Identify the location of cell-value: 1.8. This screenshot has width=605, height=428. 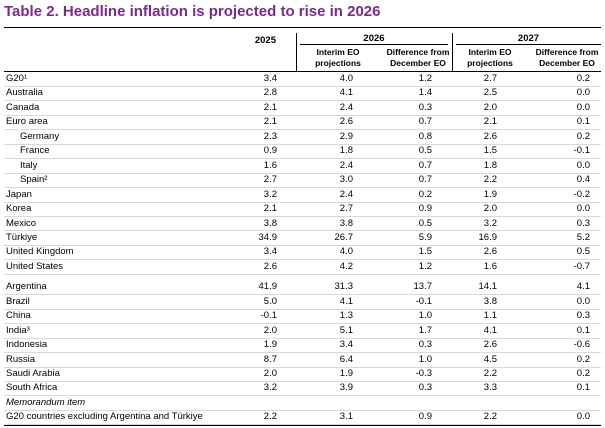
(490, 165).